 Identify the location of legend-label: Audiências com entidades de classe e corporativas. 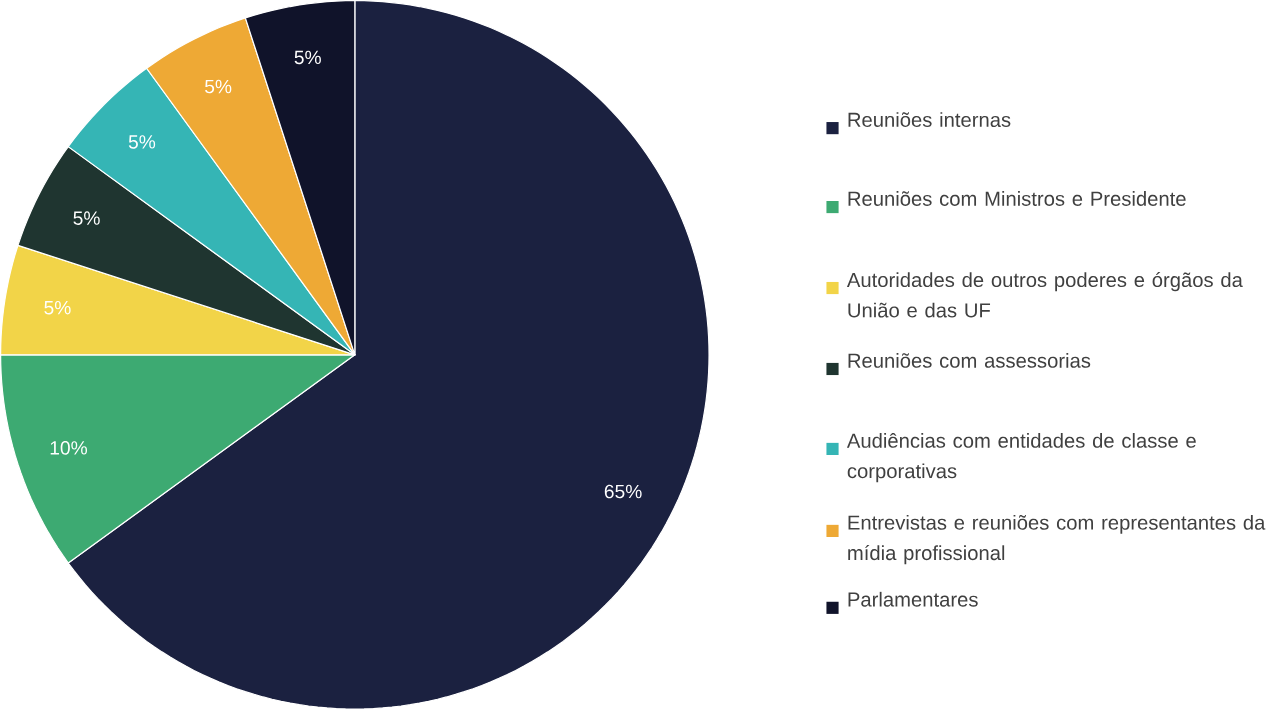
(1021, 458).